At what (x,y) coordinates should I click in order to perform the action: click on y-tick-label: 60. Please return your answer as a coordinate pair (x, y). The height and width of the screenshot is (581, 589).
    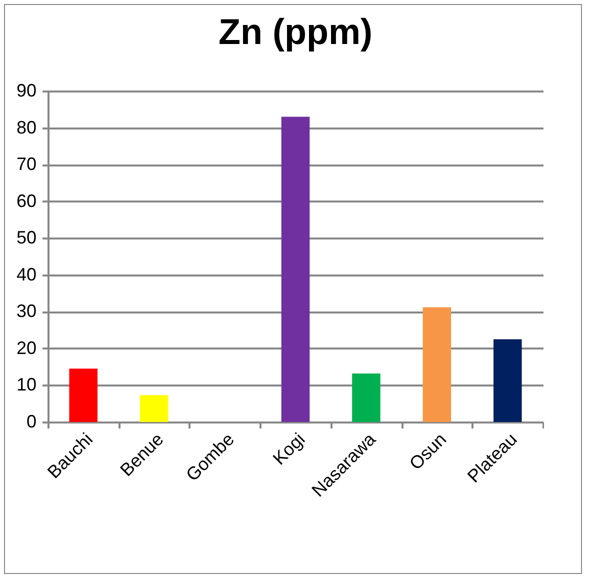
    Looking at the image, I should click on (26, 200).